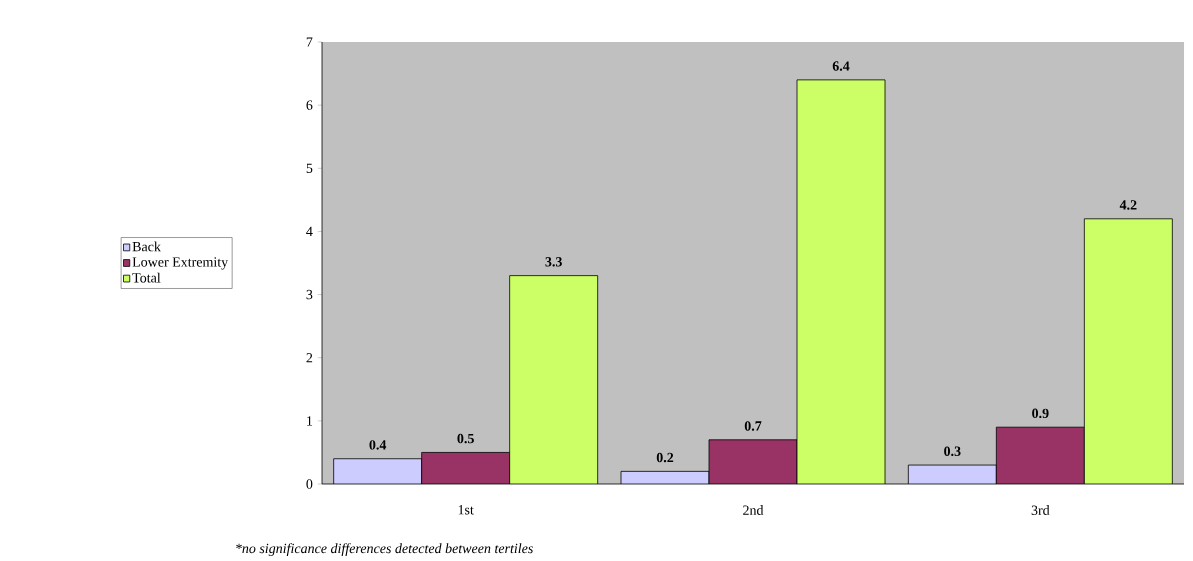  I want to click on x-tick-label: 1st, so click(466, 510).